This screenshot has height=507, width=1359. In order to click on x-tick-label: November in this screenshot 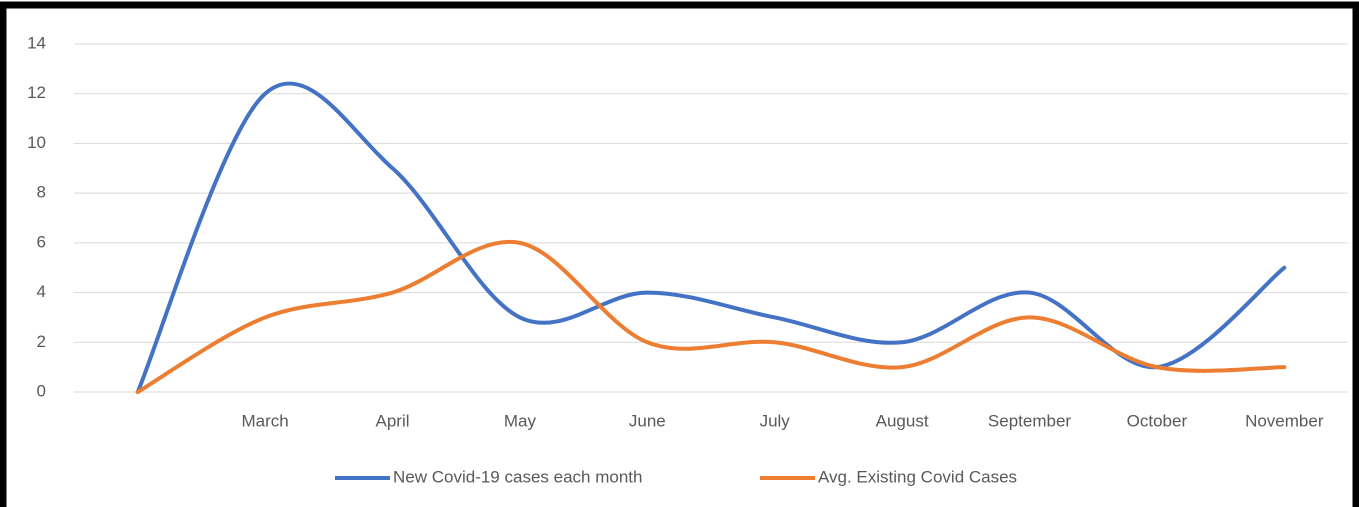, I will do `click(1284, 420)`.